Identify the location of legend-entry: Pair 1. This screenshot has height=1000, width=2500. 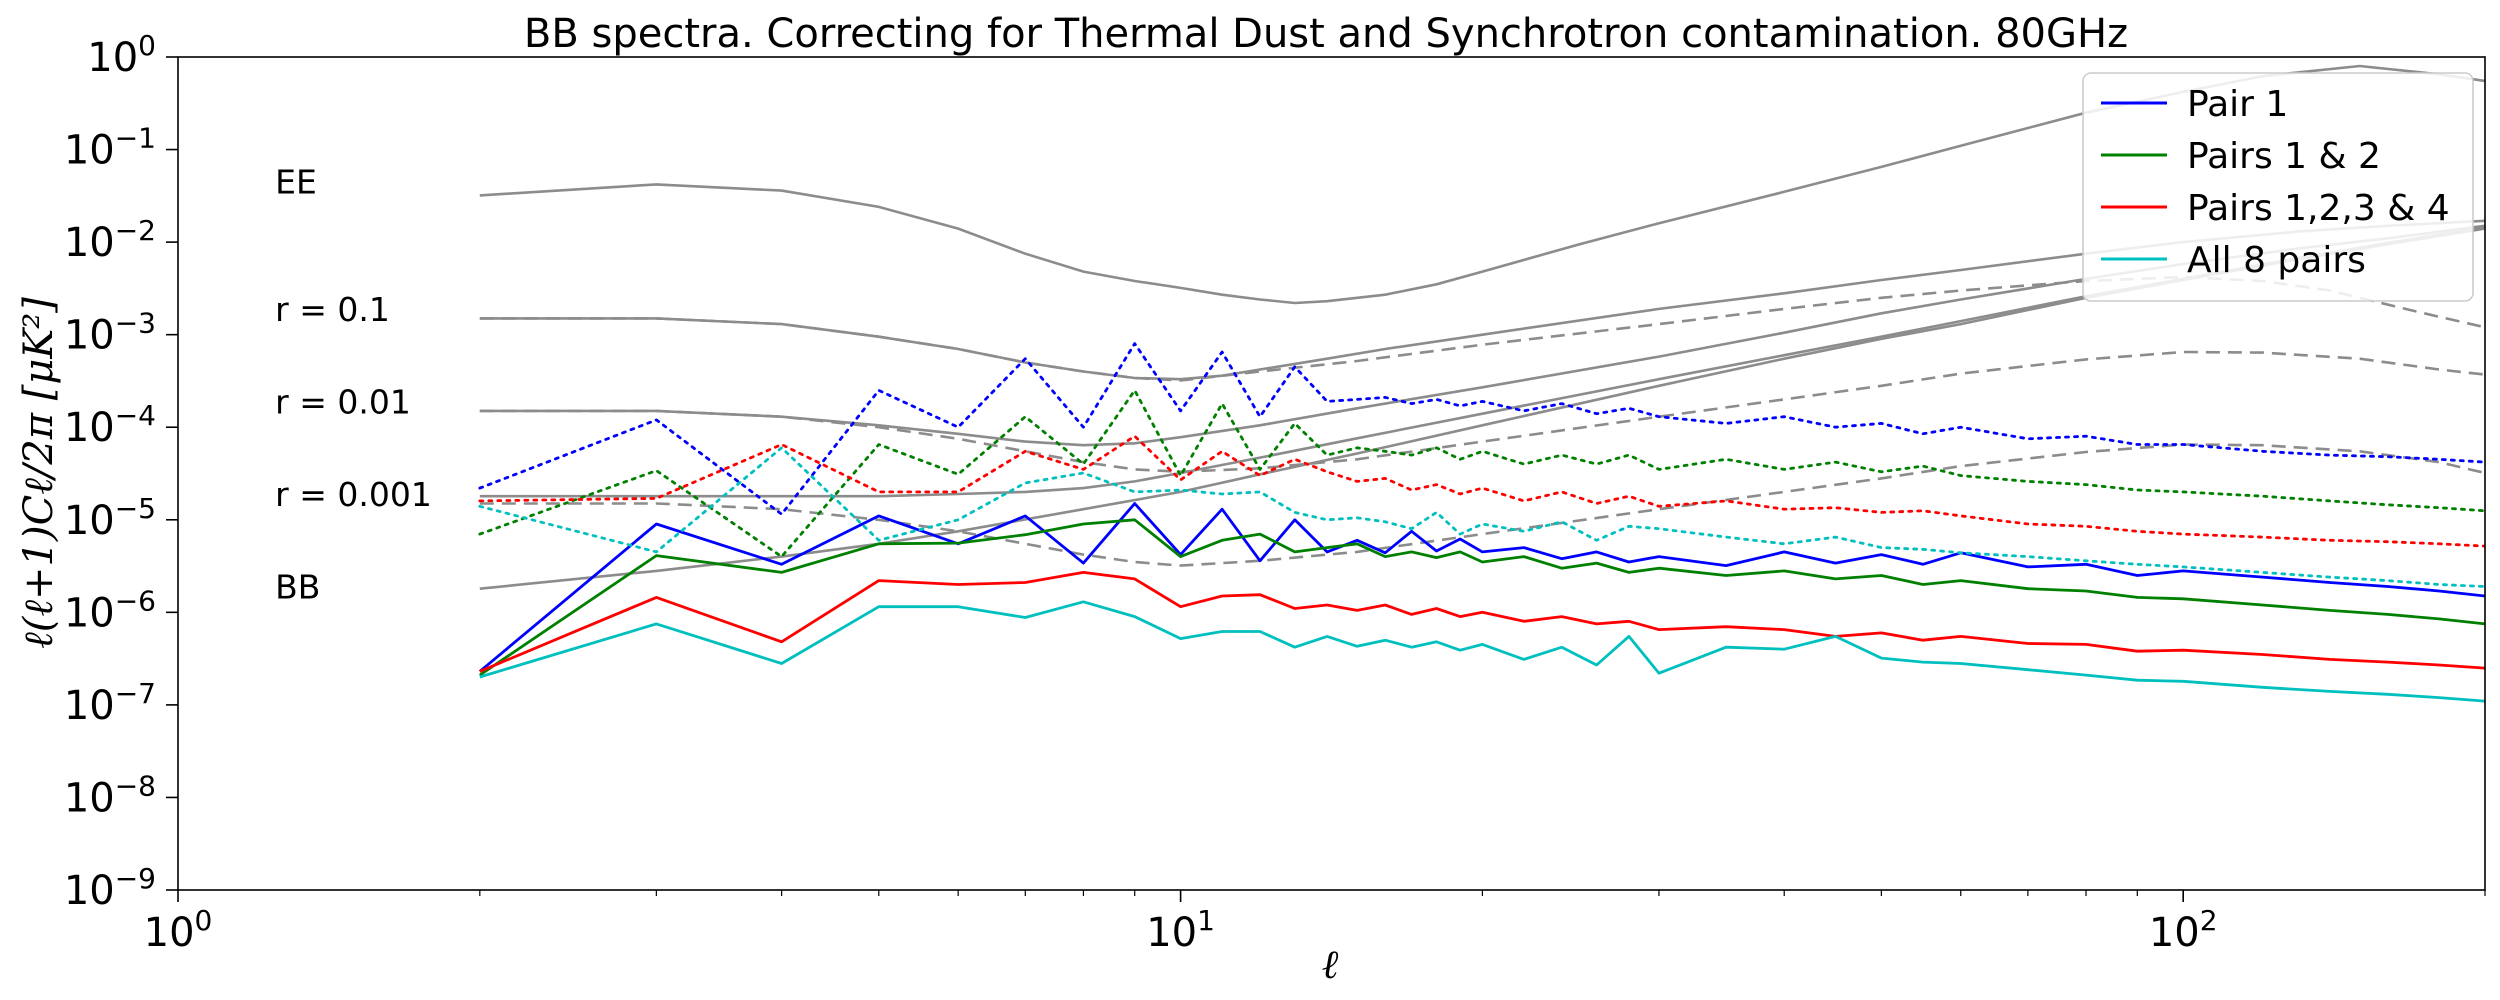
(2237, 104).